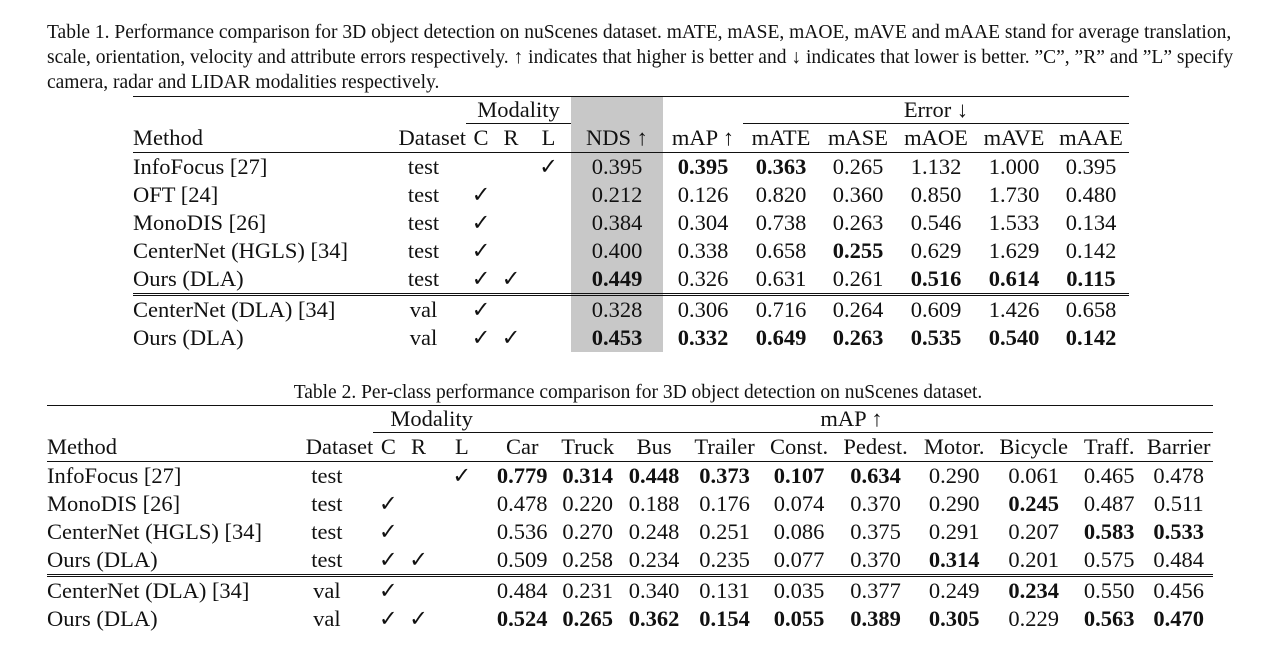 This screenshot has height=664, width=1276. I want to click on table2-modality-group: Modality, so click(431, 419).